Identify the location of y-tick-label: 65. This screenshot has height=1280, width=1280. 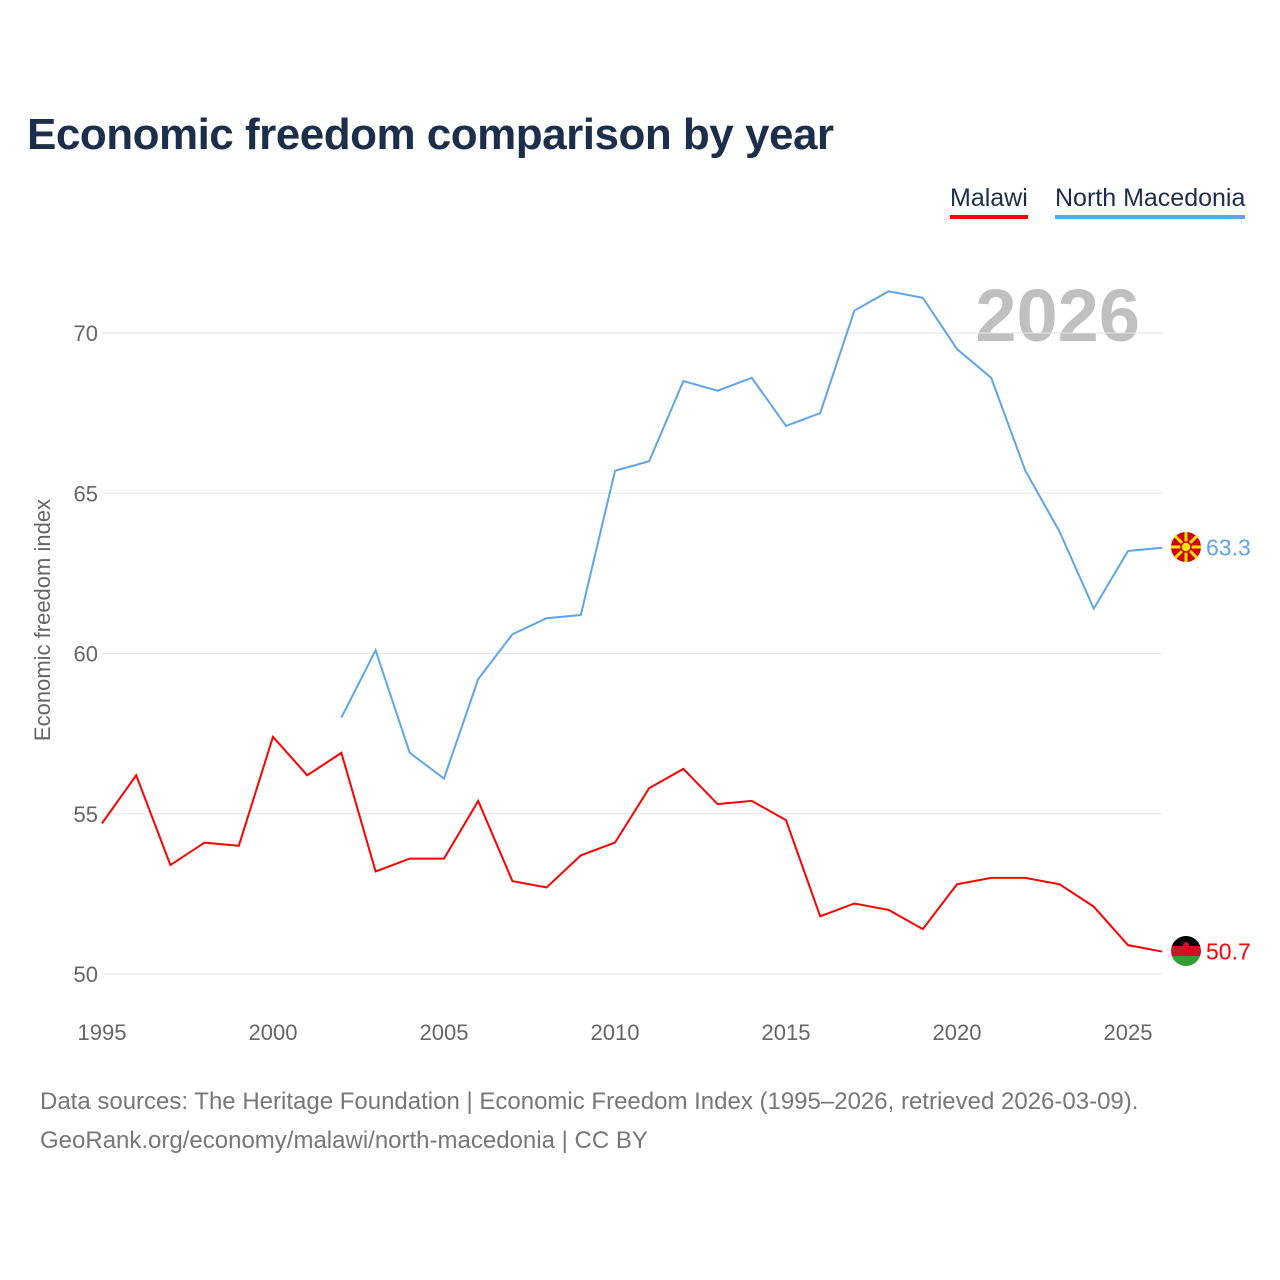
(86, 493).